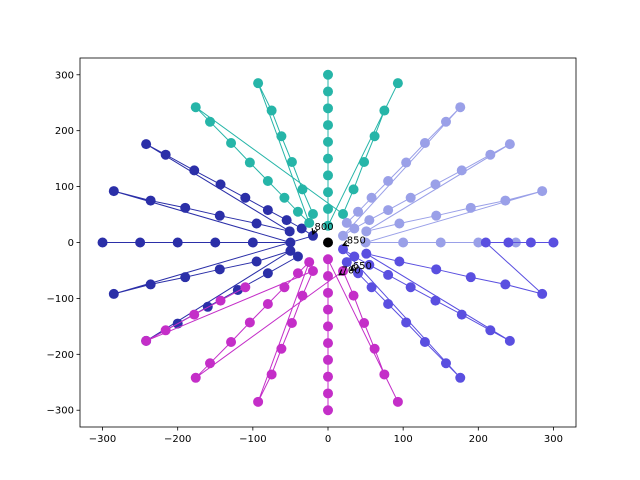 The height and width of the screenshot is (480, 640). I want to click on annotation-label: 850, so click(356, 241).